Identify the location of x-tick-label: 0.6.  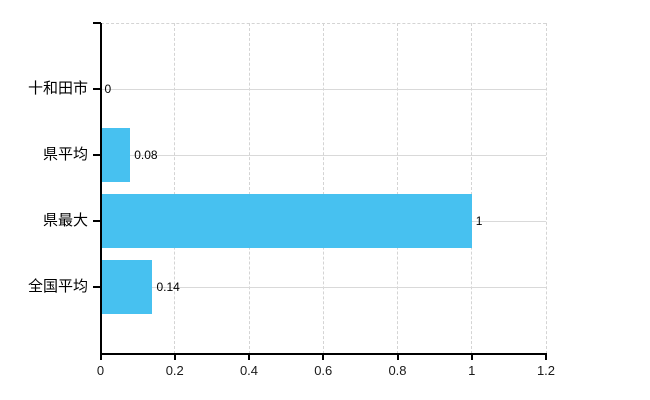
(323, 370).